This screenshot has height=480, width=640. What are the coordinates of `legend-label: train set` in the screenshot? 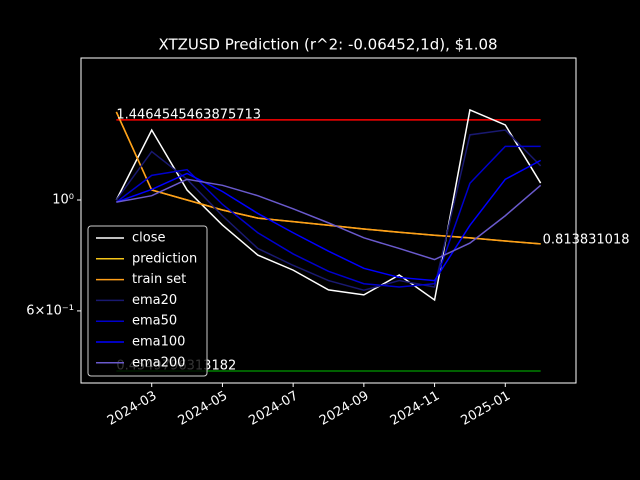 It's located at (159, 279).